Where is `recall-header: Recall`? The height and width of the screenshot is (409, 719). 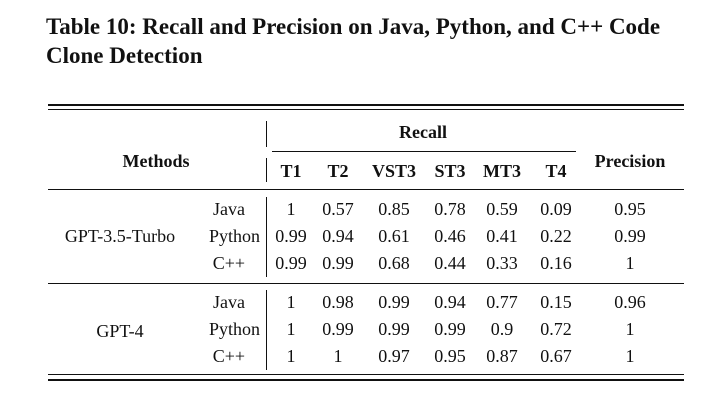
recall-header: Recall is located at coordinates (423, 132).